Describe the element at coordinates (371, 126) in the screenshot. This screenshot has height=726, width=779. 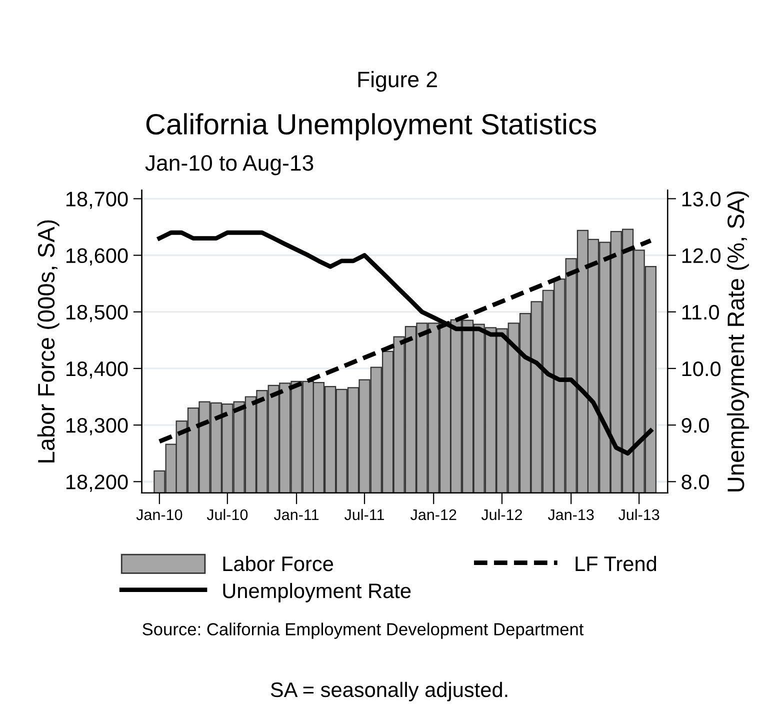
I see `chart-title: California Unemployment Statistics` at that location.